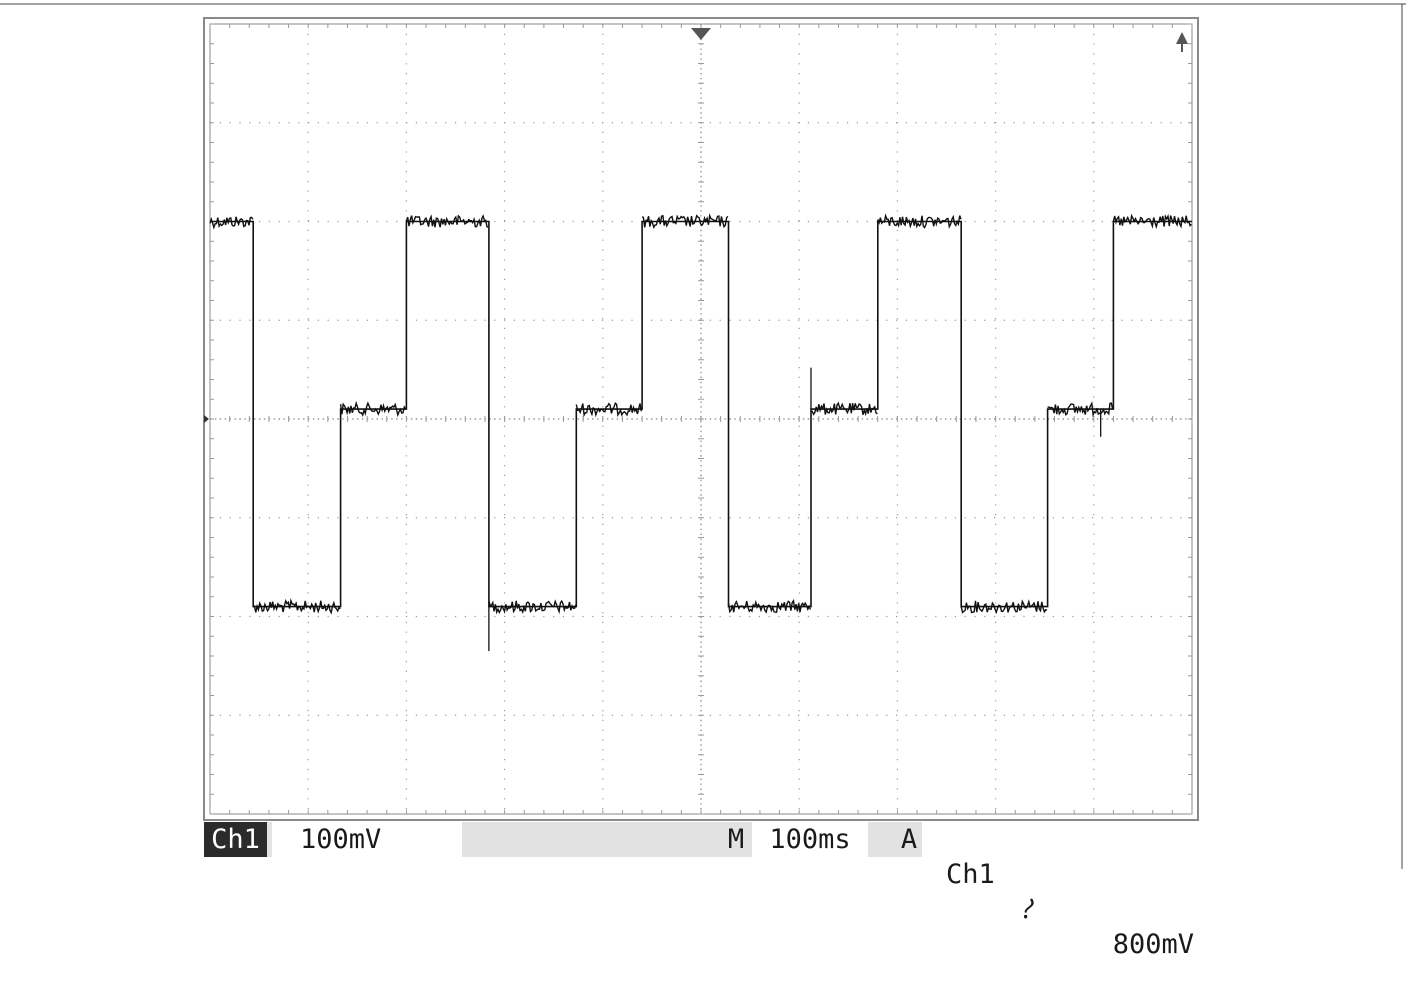  I want to click on ground-marker-icon, so click(206, 419).